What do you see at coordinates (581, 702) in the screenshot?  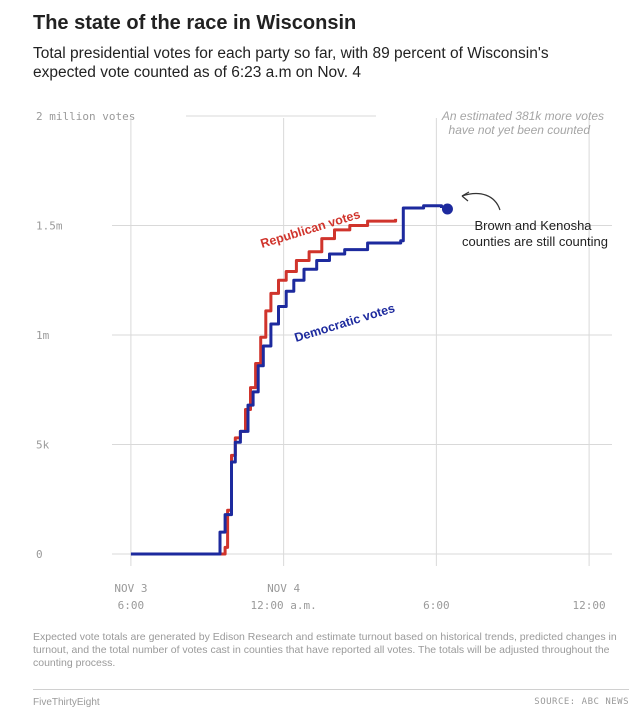 I see `source-label: SOURCE: ABC NEWS` at bounding box center [581, 702].